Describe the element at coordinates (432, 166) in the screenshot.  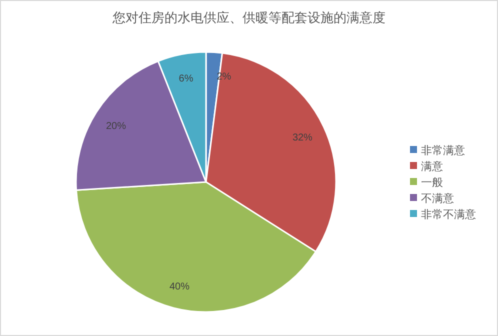
I see `legend-label: 满意` at that location.